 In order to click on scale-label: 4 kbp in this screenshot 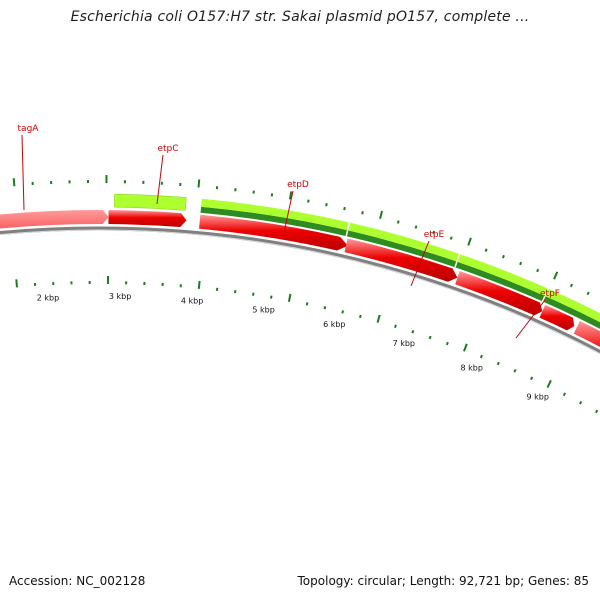, I will do `click(192, 300)`.